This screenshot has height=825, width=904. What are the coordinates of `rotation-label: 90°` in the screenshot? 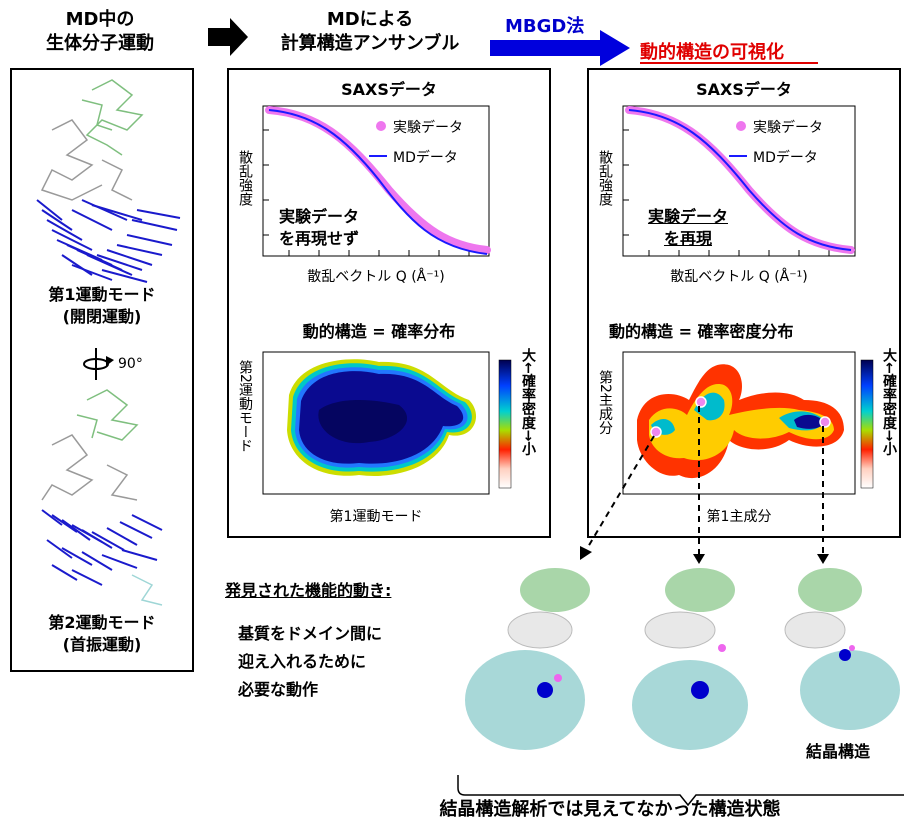 It's located at (130, 364).